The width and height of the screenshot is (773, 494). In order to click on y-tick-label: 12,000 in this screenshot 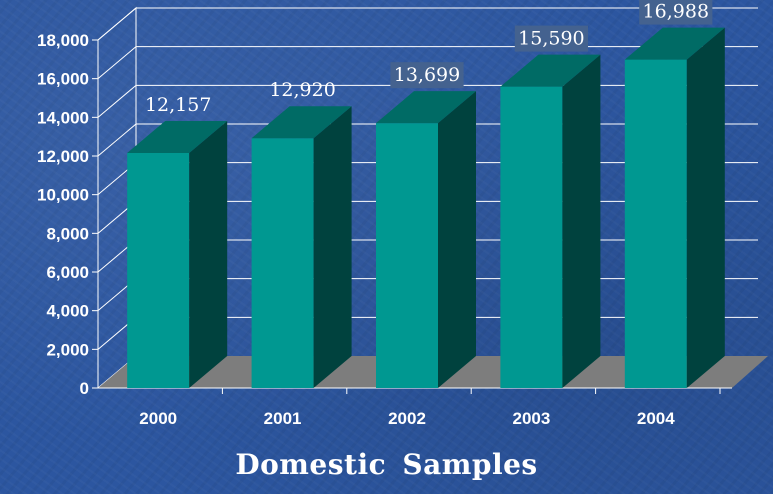, I will do `click(63, 156)`.